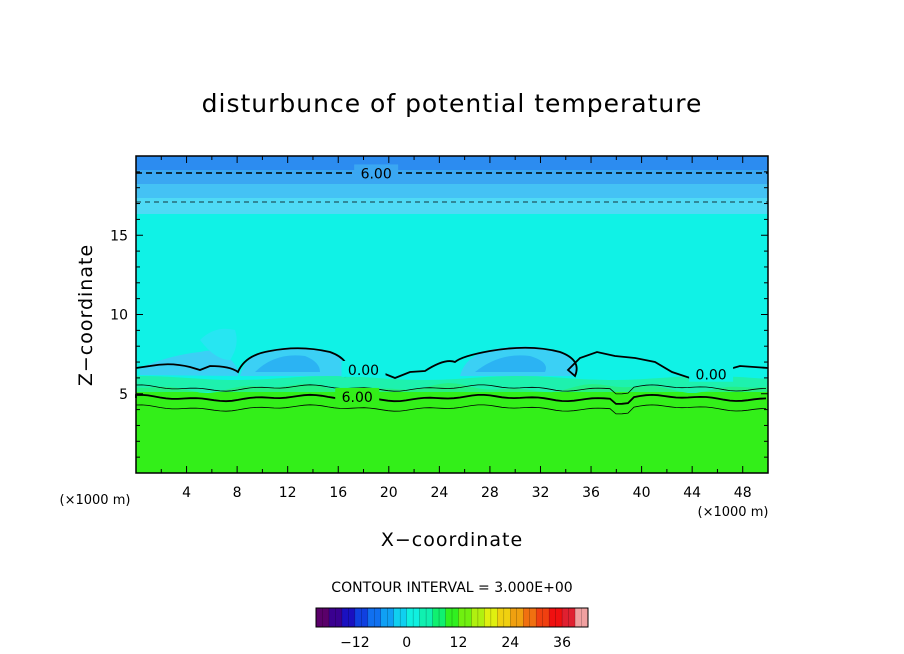  Describe the element at coordinates (439, 493) in the screenshot. I see `x-tick-label: 24` at that location.